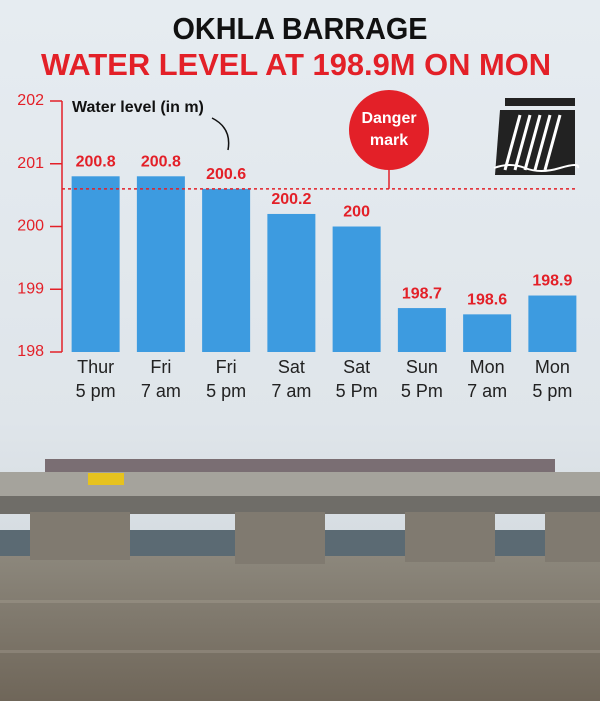 This screenshot has width=600, height=701. I want to click on y-tick-label: 202, so click(30, 100).